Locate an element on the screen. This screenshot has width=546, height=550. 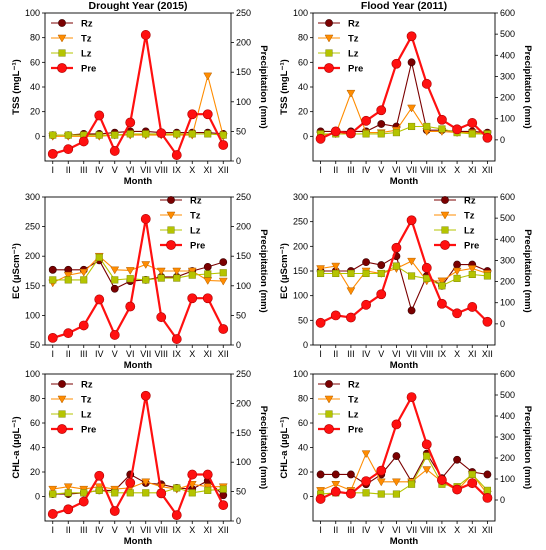
y-tick-label: 0 is located at coordinates (305, 345).